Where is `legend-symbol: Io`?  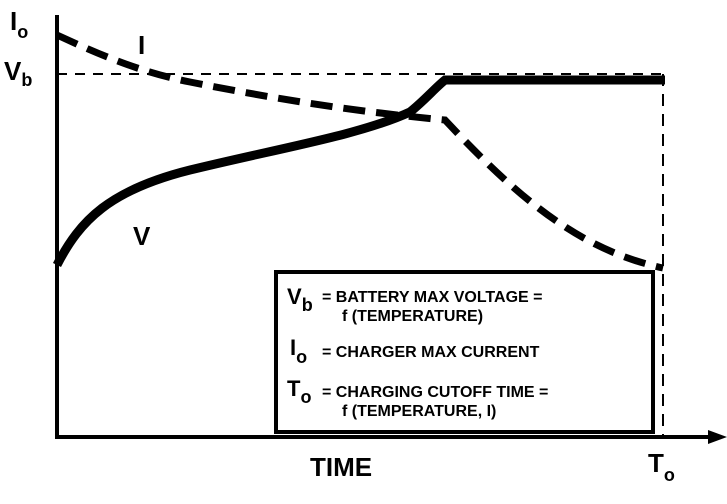 legend-symbol: Io is located at coordinates (298, 351).